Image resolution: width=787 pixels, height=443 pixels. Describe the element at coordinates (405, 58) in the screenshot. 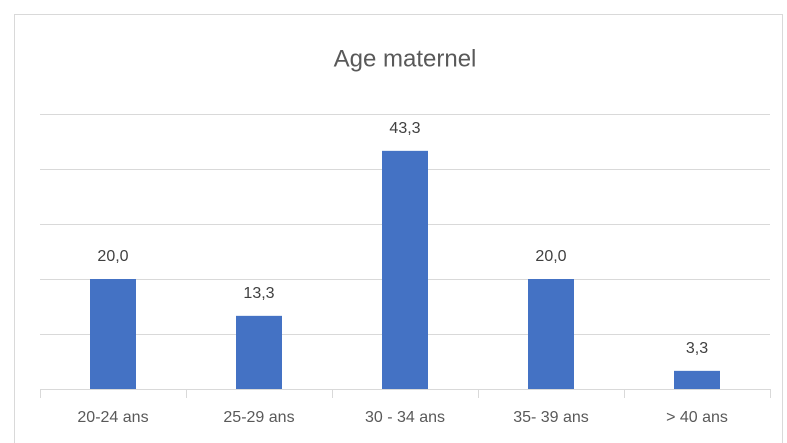

I see `chart-title: Age maternel` at that location.